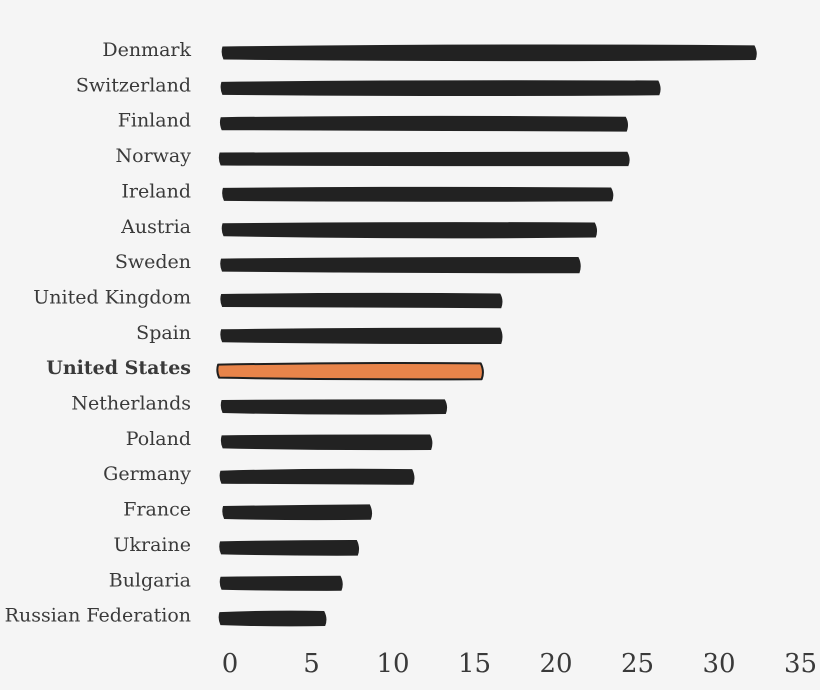 The width and height of the screenshot is (820, 690). I want to click on bar-france, so click(297, 512).